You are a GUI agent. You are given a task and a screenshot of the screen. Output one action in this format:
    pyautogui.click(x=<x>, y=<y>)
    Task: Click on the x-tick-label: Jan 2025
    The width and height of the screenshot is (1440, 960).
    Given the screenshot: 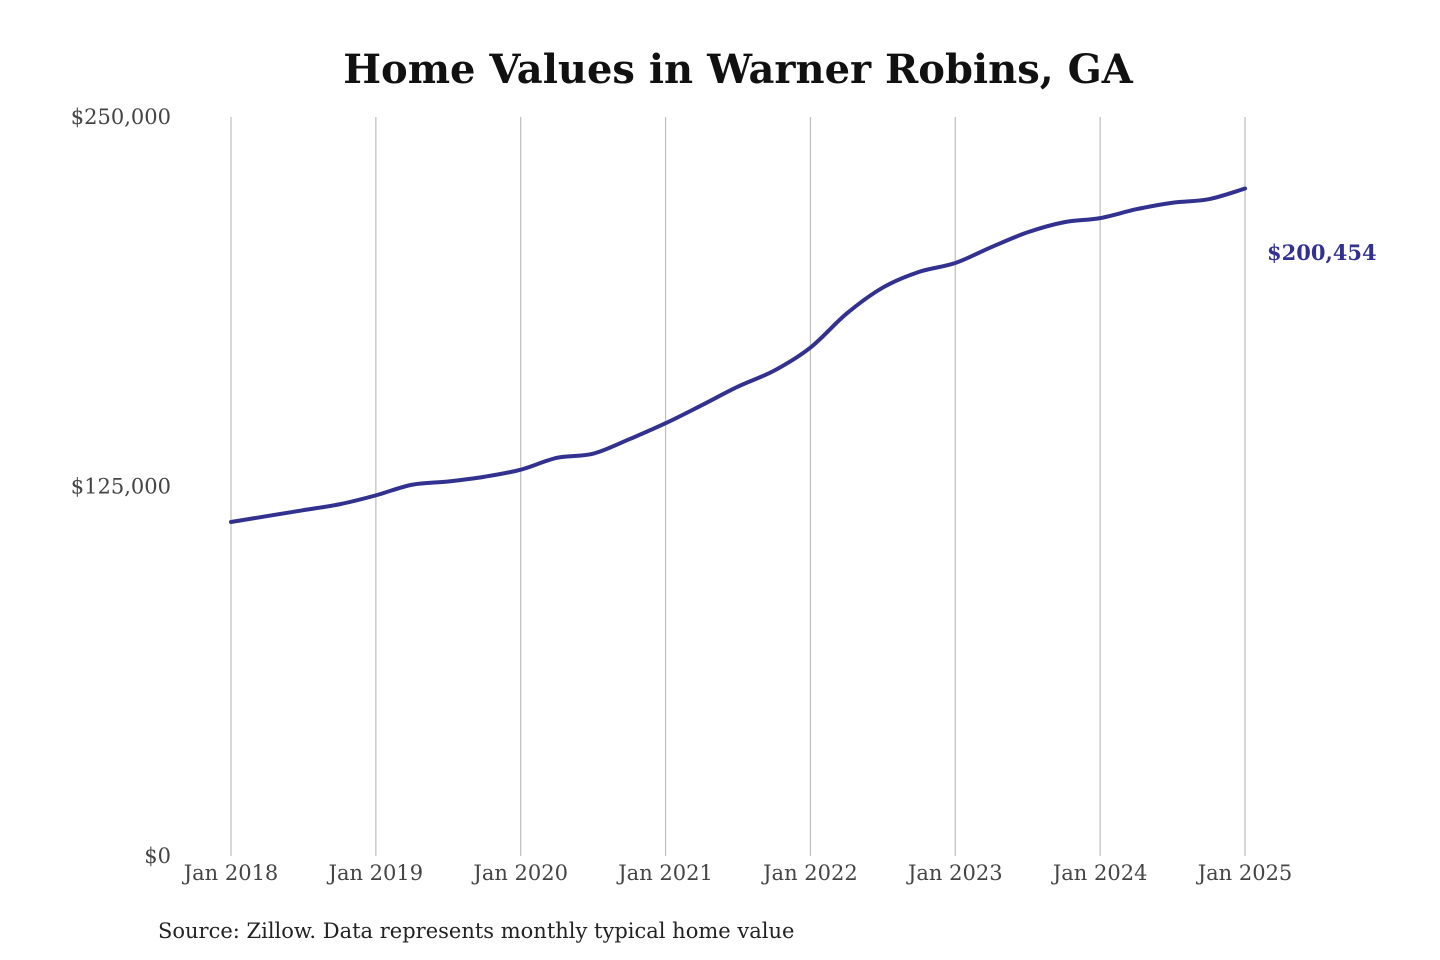 What is the action you would take?
    pyautogui.click(x=1244, y=873)
    